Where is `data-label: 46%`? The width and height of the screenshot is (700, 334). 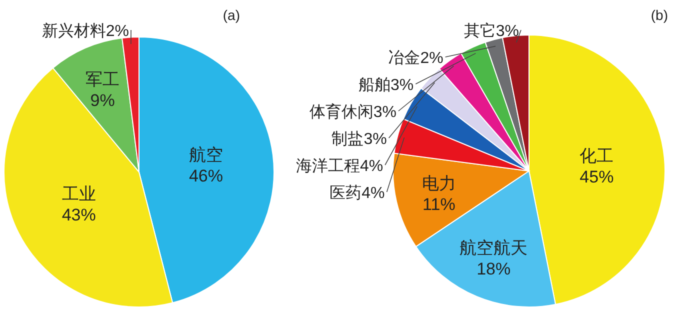 data-label: 46% is located at coordinates (205, 176).